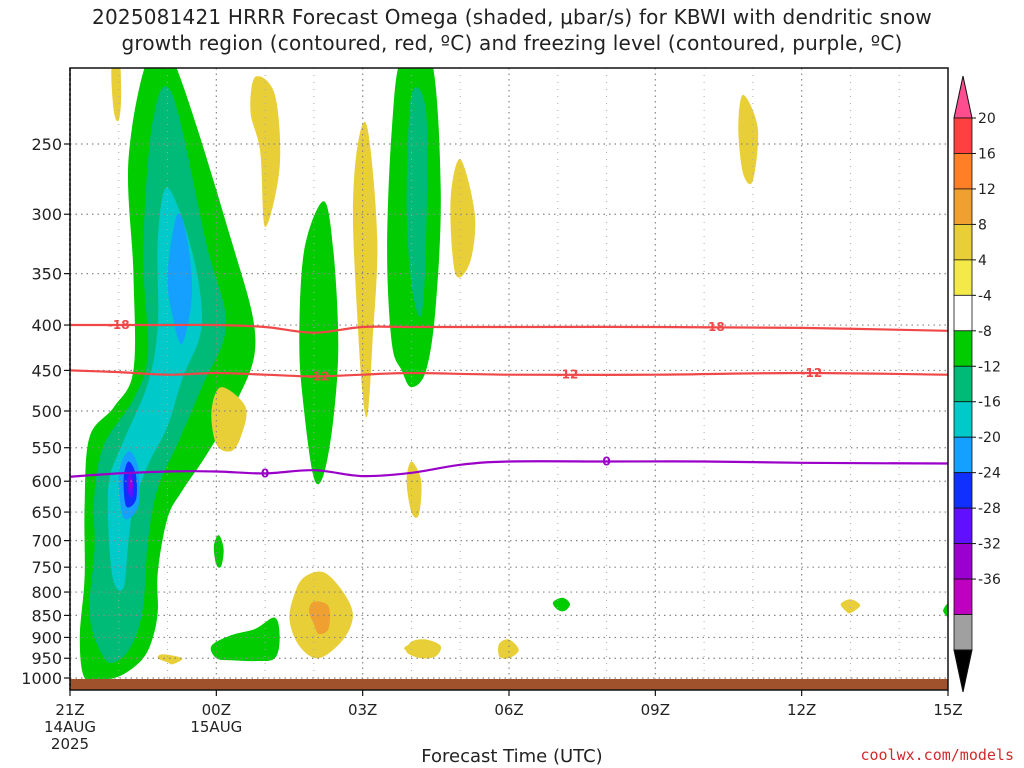 This screenshot has width=1024, height=768. What do you see at coordinates (987, 190) in the screenshot?
I see `colorbar-label: 12` at bounding box center [987, 190].